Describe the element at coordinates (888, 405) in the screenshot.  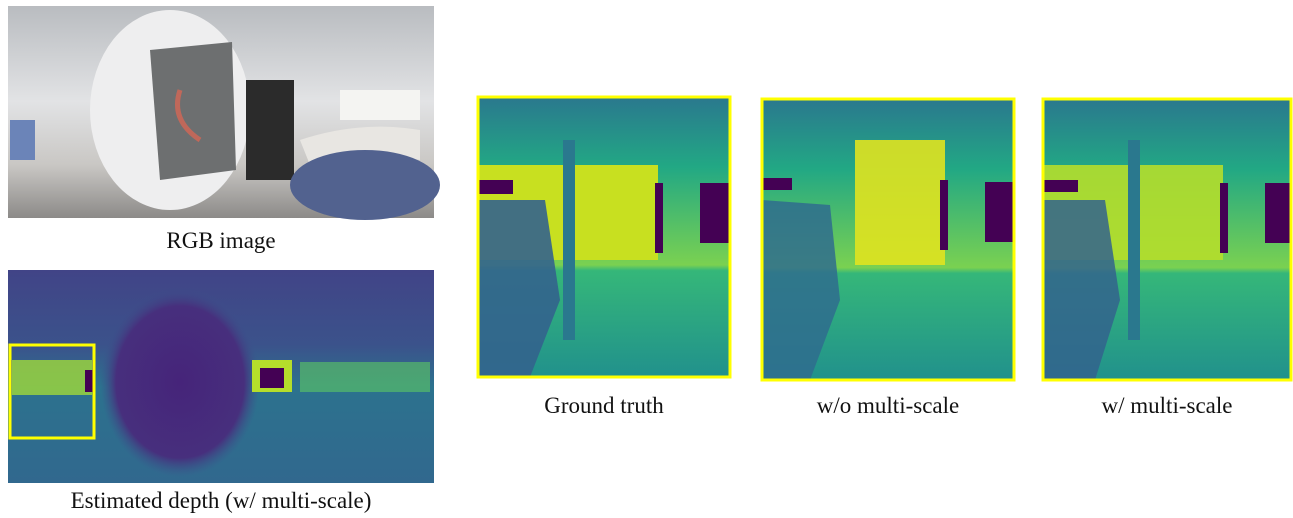
I see `caption: w/o multi-scale` at that location.